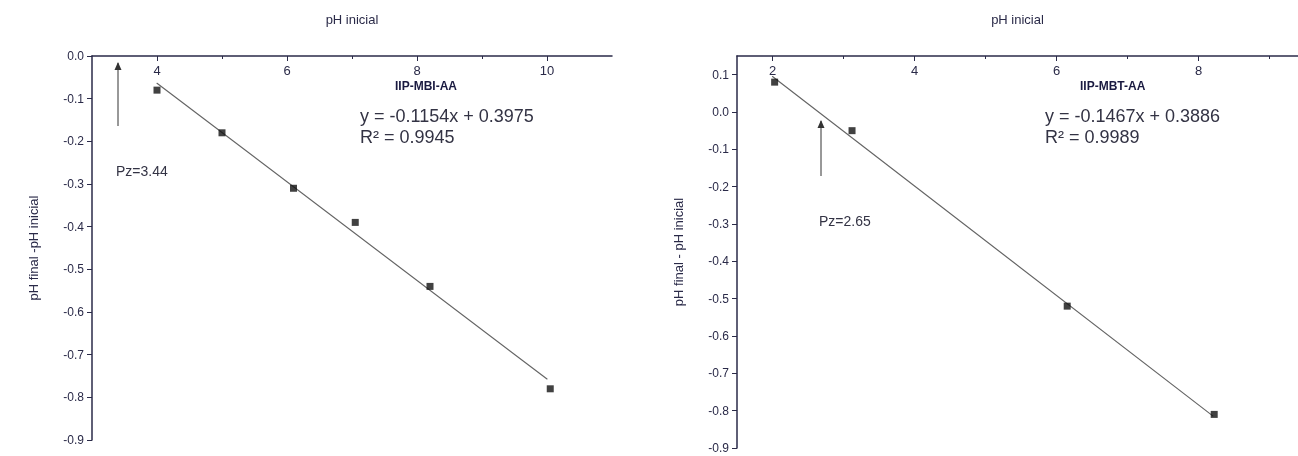  I want to click on x-tick-label: 2, so click(772, 70).